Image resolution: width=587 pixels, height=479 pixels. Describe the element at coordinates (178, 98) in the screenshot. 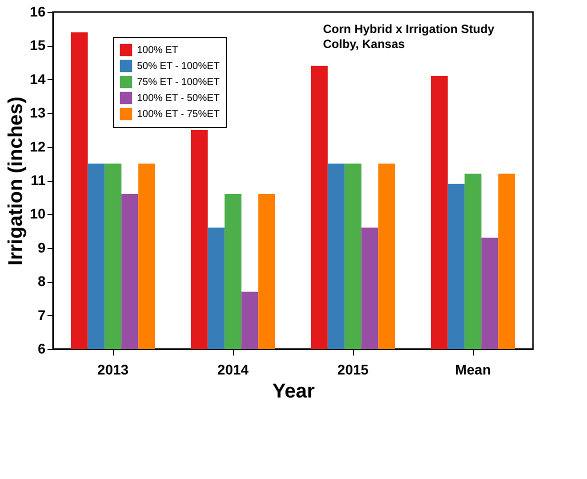

I see `legend-label: 100% ET - 50%ET` at that location.